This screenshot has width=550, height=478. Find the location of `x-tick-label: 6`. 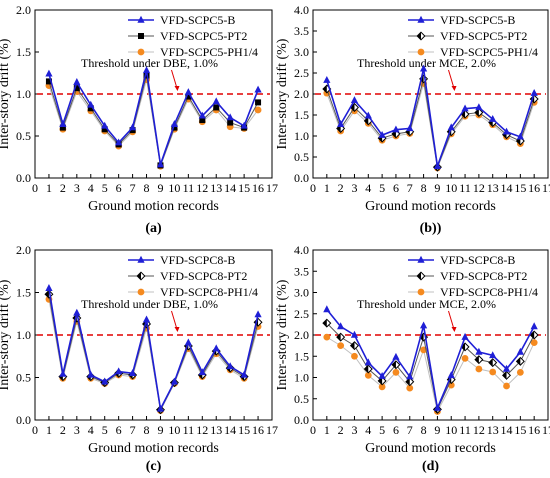

x-tick-label: 6 is located at coordinates (119, 430).